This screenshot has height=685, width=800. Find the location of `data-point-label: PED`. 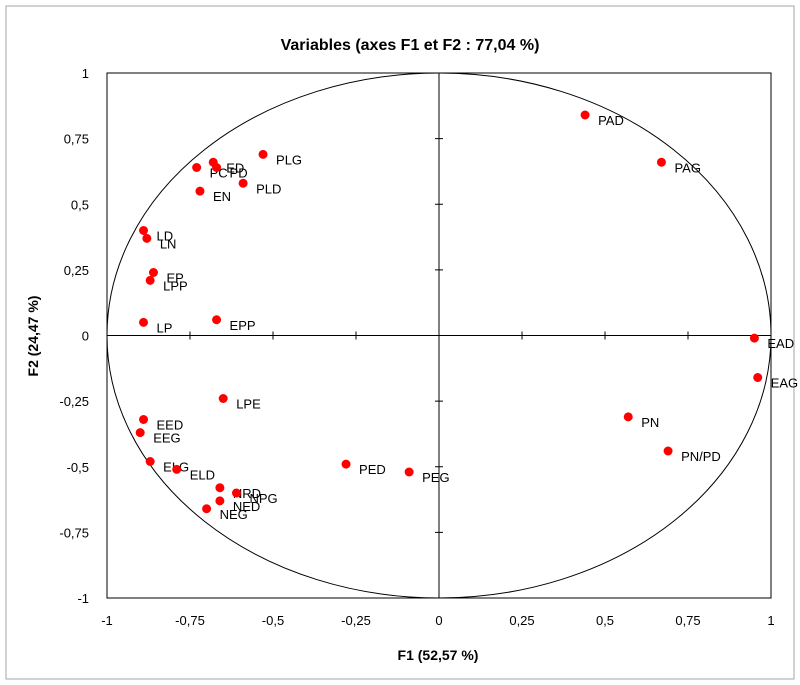

data-point-label: PED is located at coordinates (372, 469).